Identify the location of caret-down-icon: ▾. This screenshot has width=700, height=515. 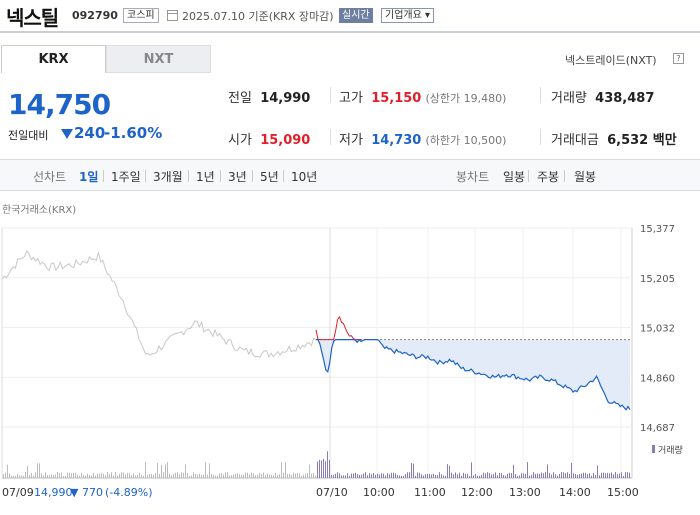
(428, 15).